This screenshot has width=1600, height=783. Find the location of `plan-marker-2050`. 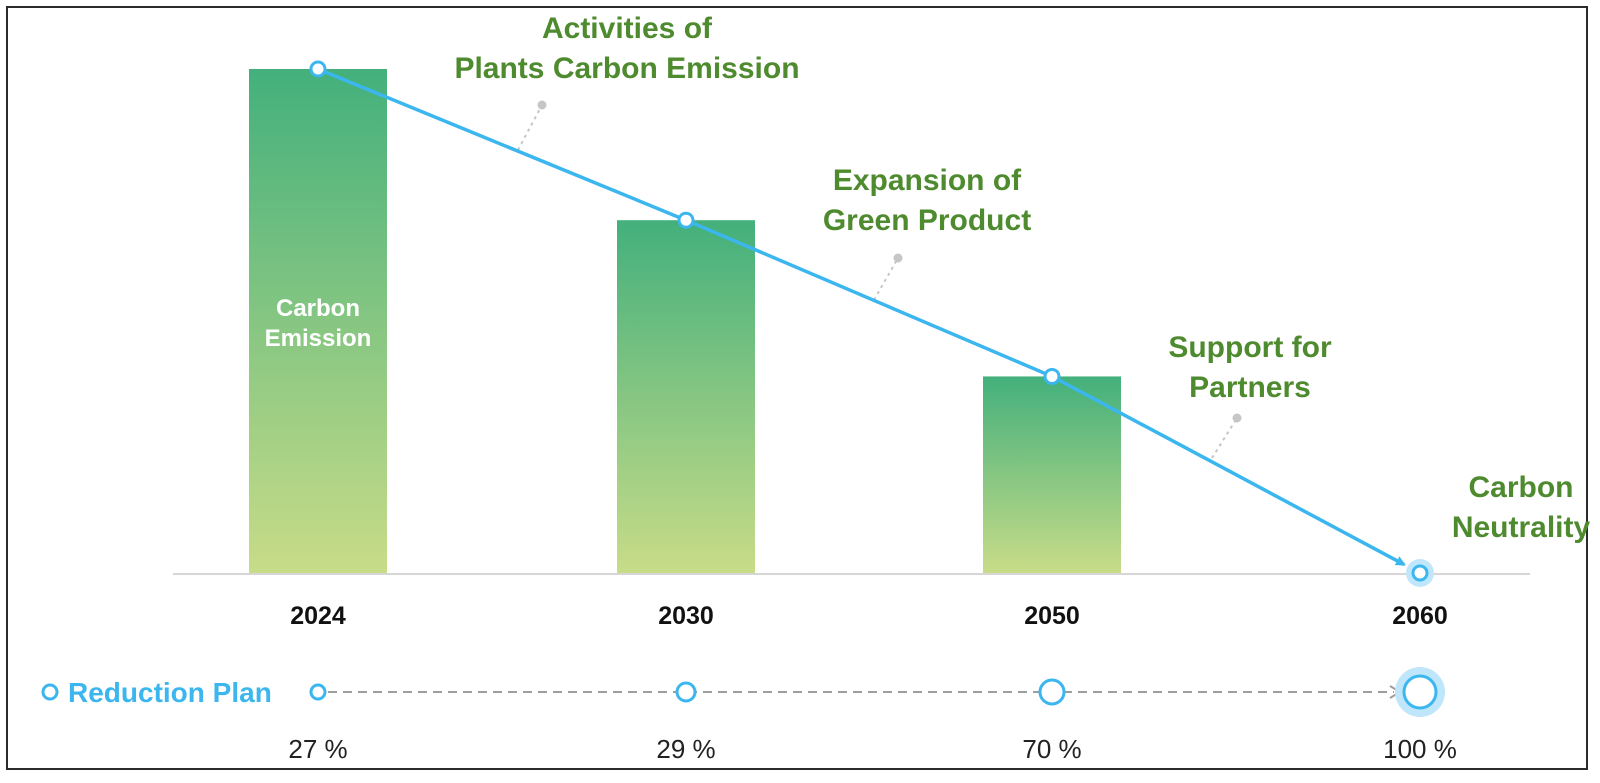

plan-marker-2050 is located at coordinates (1052, 692).